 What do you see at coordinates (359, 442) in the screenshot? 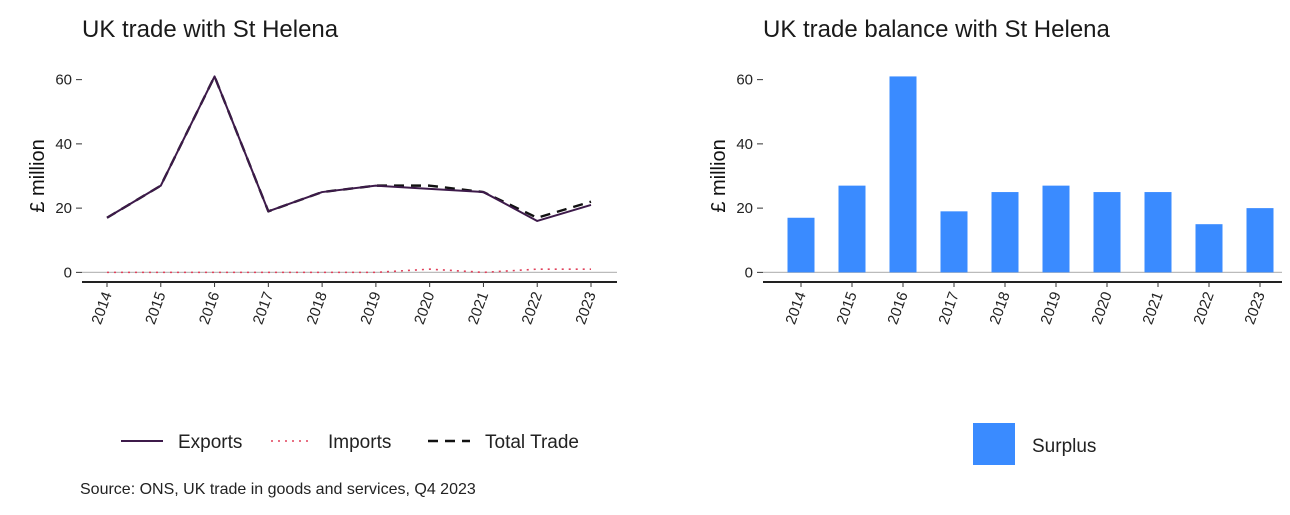
I see `legend-label-imports: Imports` at bounding box center [359, 442].